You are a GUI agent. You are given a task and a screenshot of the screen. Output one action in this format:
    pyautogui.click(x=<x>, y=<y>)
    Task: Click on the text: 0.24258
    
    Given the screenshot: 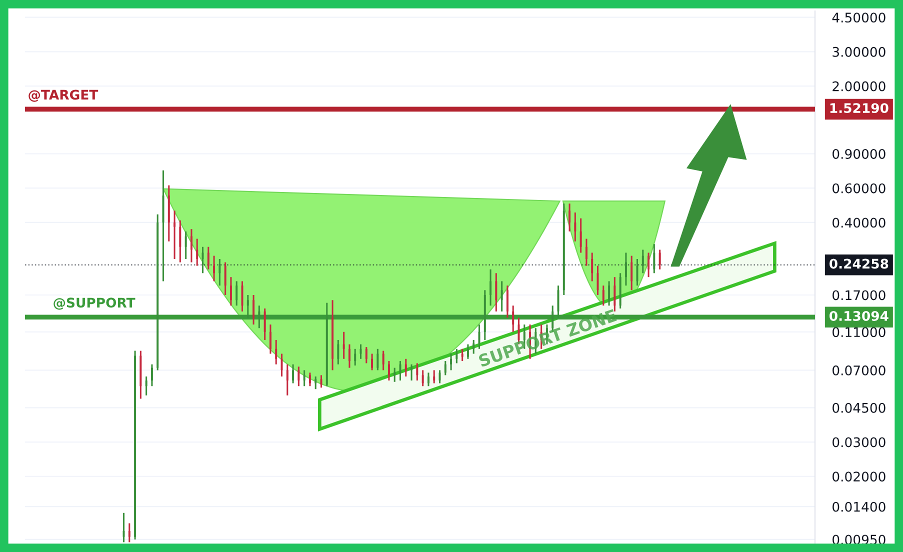 What is the action you would take?
    pyautogui.click(x=859, y=263)
    